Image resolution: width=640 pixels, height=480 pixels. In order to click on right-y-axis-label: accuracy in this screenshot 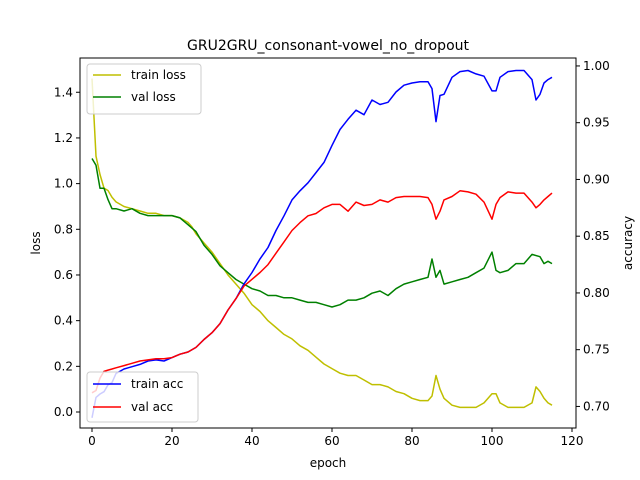, I will do `click(628, 243)`.